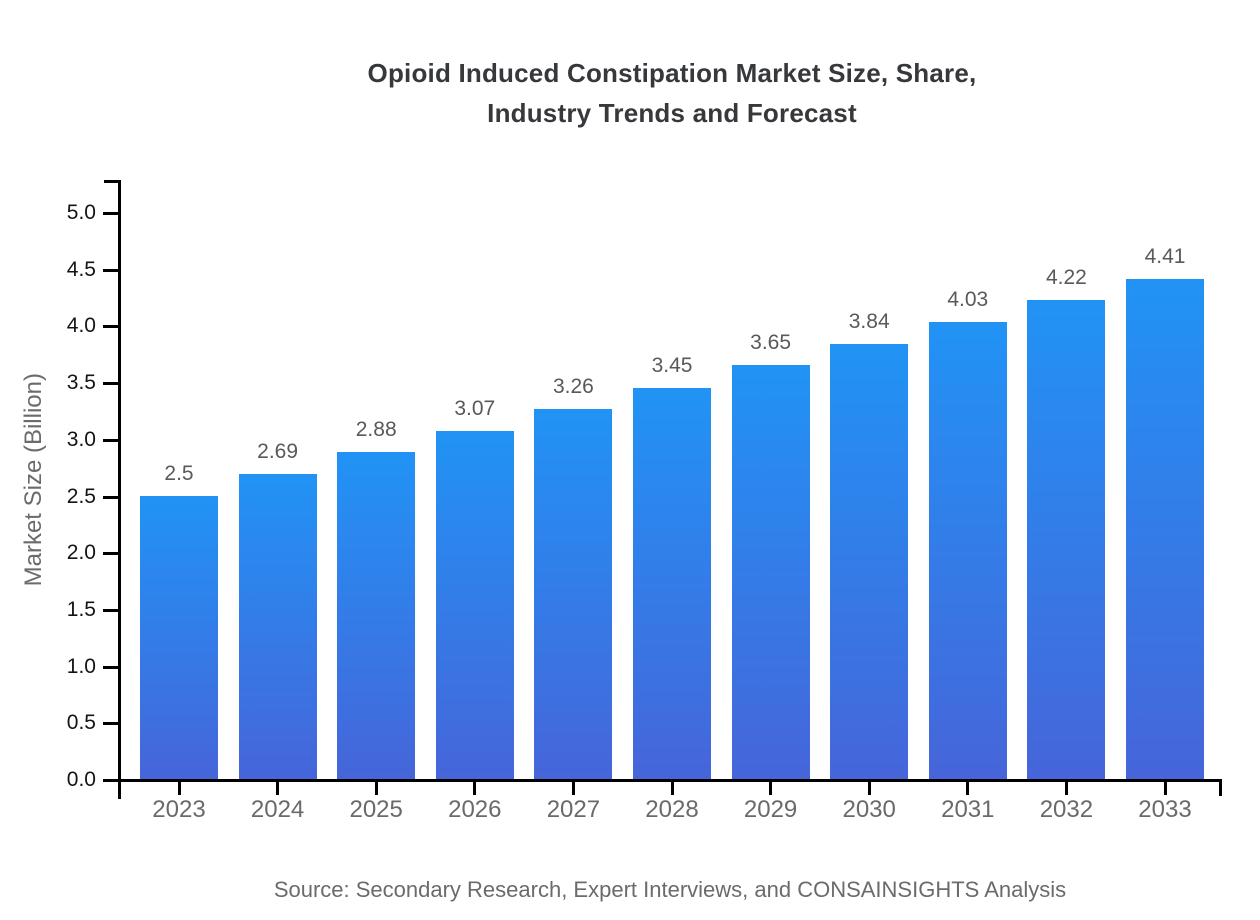 The height and width of the screenshot is (920, 1260). Describe the element at coordinates (573, 809) in the screenshot. I see `x-axis-tick-label: 2027` at that location.